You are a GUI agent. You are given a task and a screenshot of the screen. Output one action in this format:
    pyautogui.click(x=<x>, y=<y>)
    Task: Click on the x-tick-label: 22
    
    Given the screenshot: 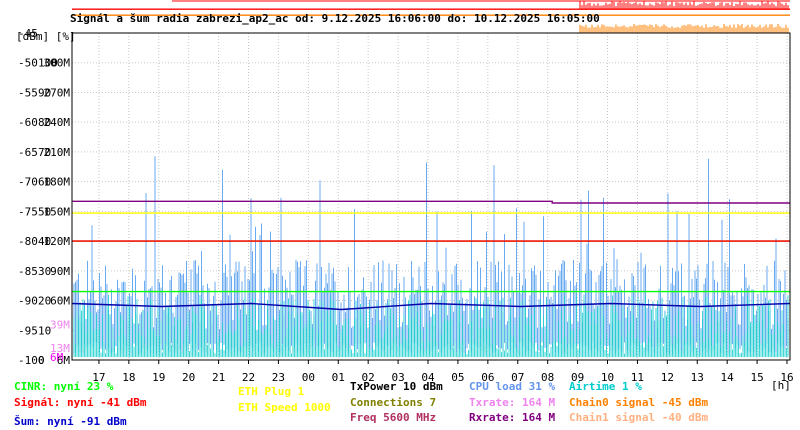 What is the action you would take?
    pyautogui.click(x=248, y=377)
    